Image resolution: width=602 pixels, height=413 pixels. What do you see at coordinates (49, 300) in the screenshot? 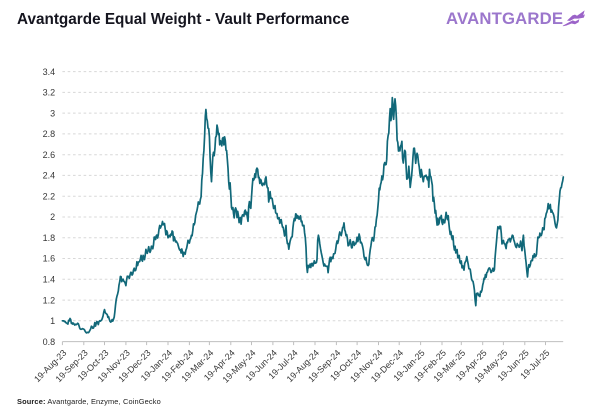
I see `svg-text: 1.2` at bounding box center [49, 300].